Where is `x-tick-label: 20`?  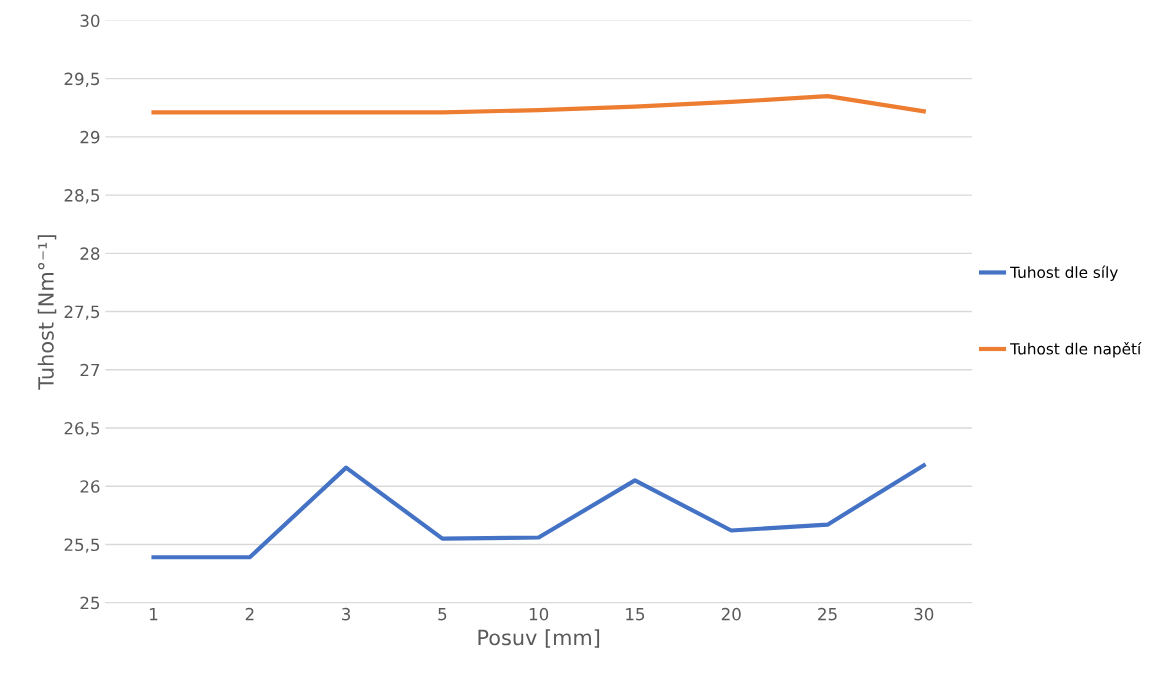 x-tick-label: 20 is located at coordinates (731, 614).